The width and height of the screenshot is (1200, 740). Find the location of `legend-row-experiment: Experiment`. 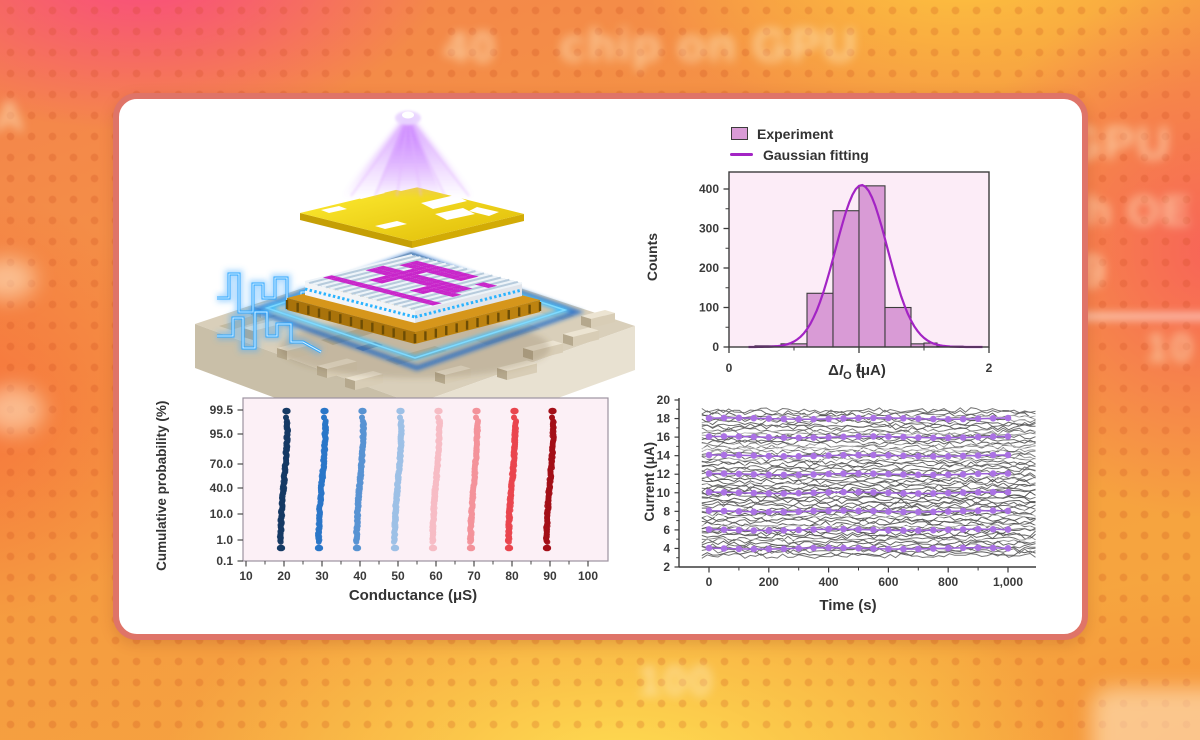

legend-row-experiment: Experiment is located at coordinates (800, 133).